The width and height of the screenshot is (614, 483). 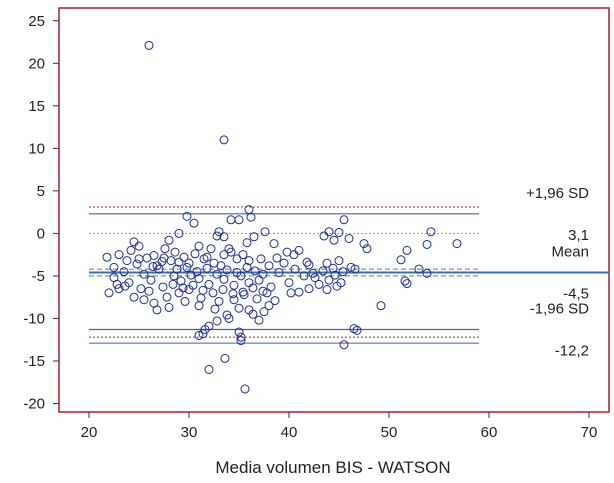 What do you see at coordinates (589, 432) in the screenshot?
I see `x-tick-label: 70` at bounding box center [589, 432].